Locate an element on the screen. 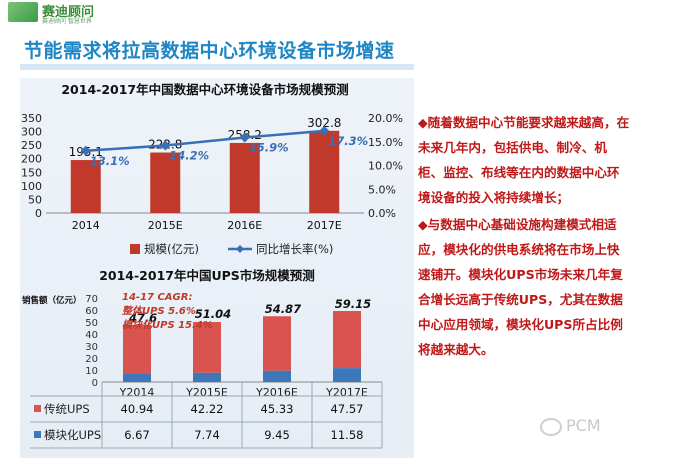 The image size is (678, 465). chart2-table-series-label: 传统UPS is located at coordinates (67, 409).